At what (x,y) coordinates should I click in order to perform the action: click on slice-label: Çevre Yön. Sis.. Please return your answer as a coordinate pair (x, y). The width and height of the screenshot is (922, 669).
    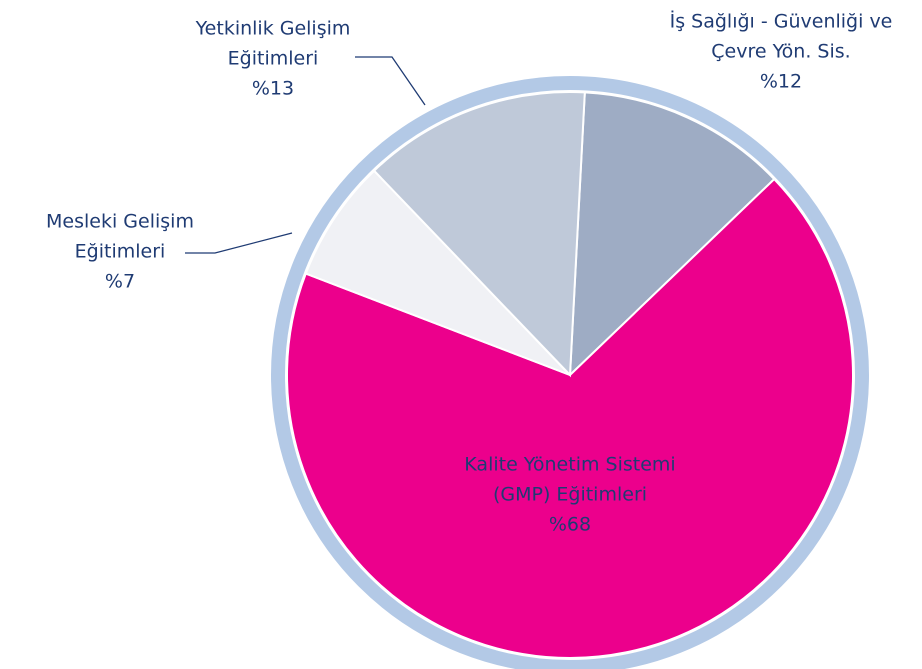
    Looking at the image, I should click on (780, 52).